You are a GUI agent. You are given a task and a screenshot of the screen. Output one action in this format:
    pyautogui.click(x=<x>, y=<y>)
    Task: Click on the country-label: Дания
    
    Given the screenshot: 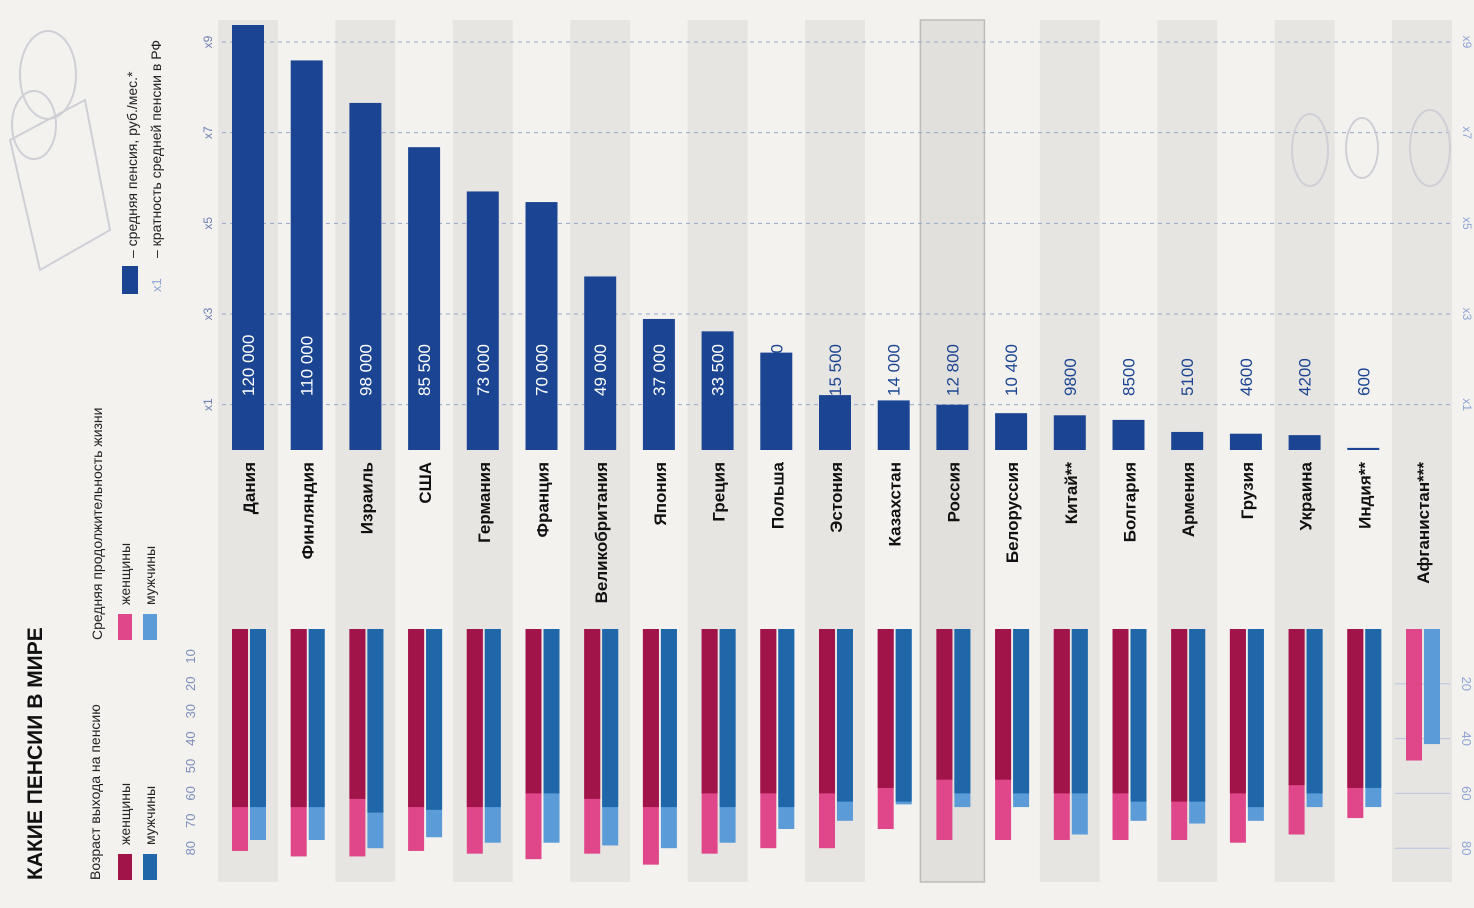 What is the action you would take?
    pyautogui.click(x=249, y=488)
    